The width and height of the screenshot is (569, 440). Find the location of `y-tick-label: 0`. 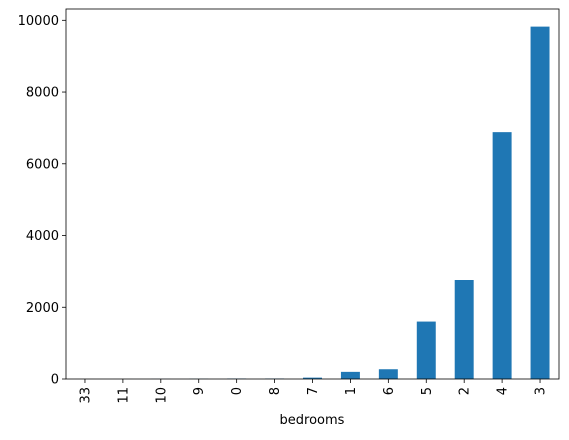

y-tick-label: 0 is located at coordinates (55, 380).